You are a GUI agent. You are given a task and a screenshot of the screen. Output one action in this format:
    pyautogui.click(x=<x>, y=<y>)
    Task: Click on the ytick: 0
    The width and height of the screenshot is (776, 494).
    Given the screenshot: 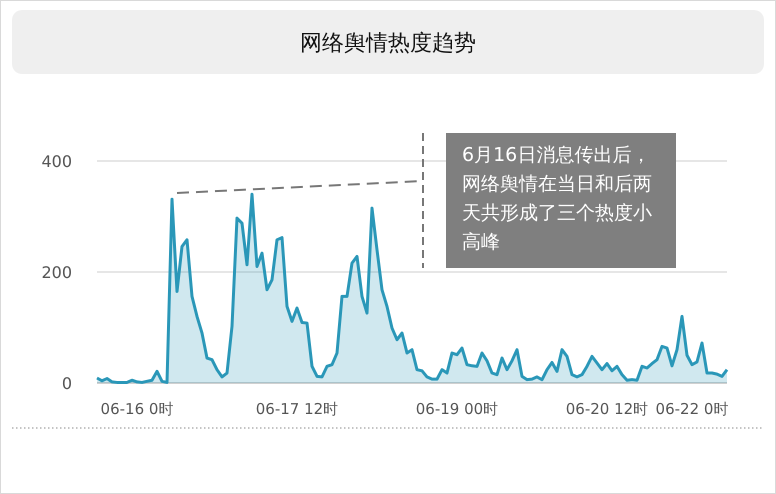 What is the action you would take?
    pyautogui.click(x=67, y=383)
    